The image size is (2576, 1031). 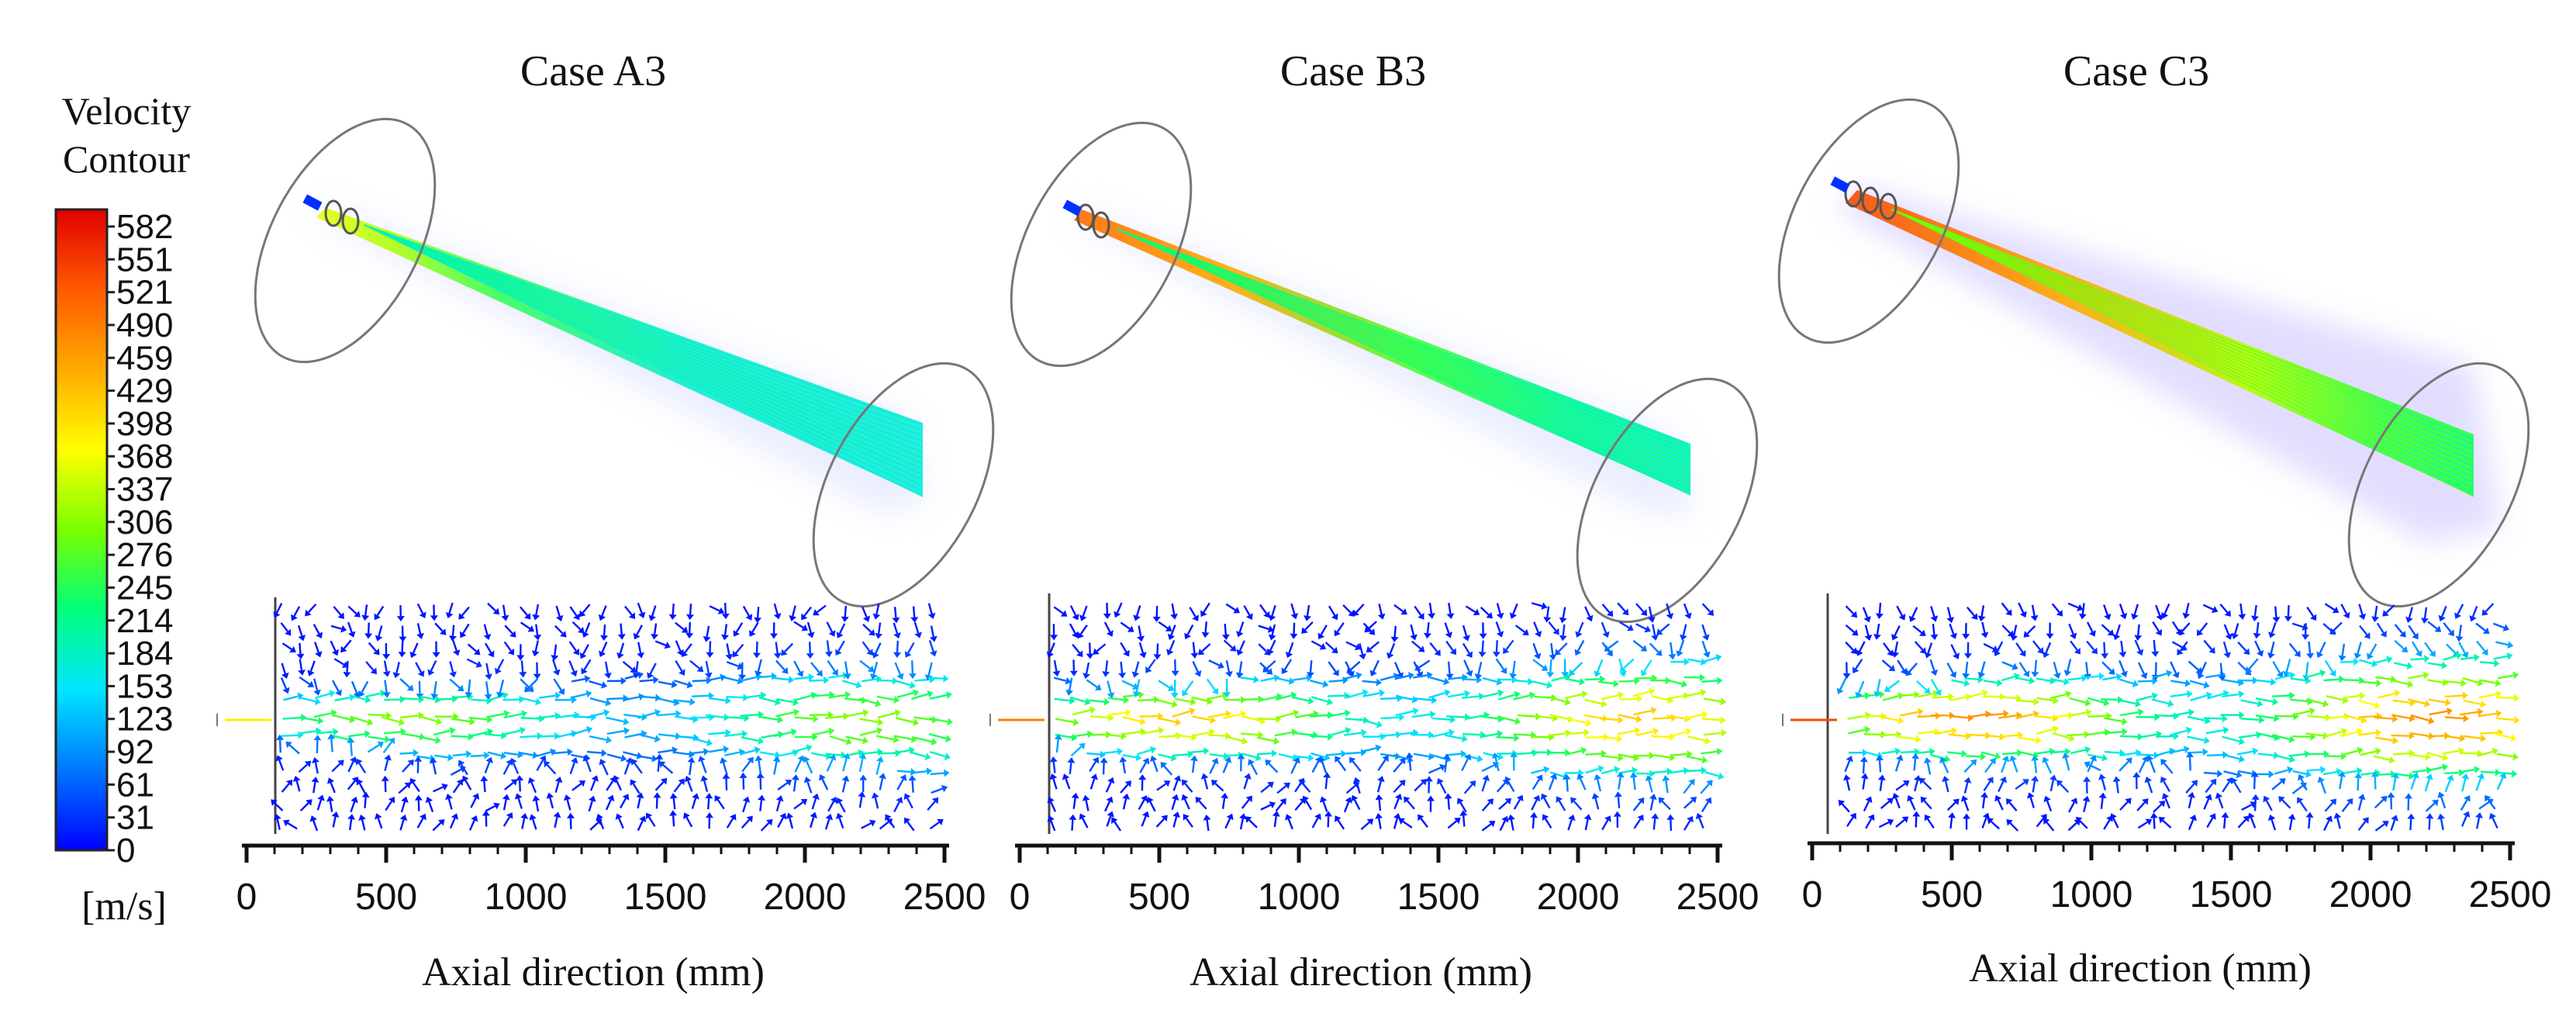 I want to click on streamline, so click(x=1404, y=348).